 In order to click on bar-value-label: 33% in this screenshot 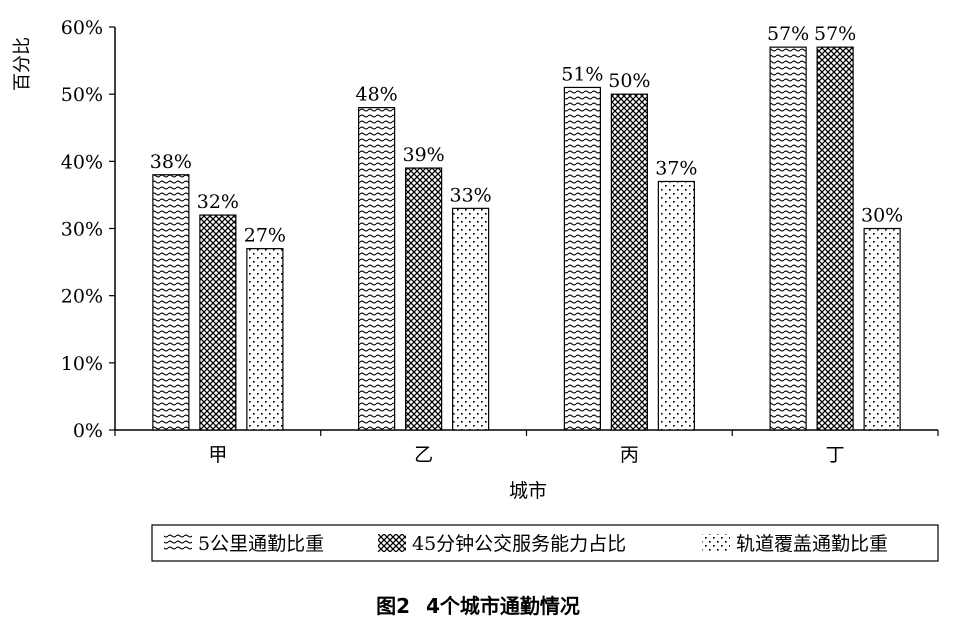, I will do `click(471, 195)`.